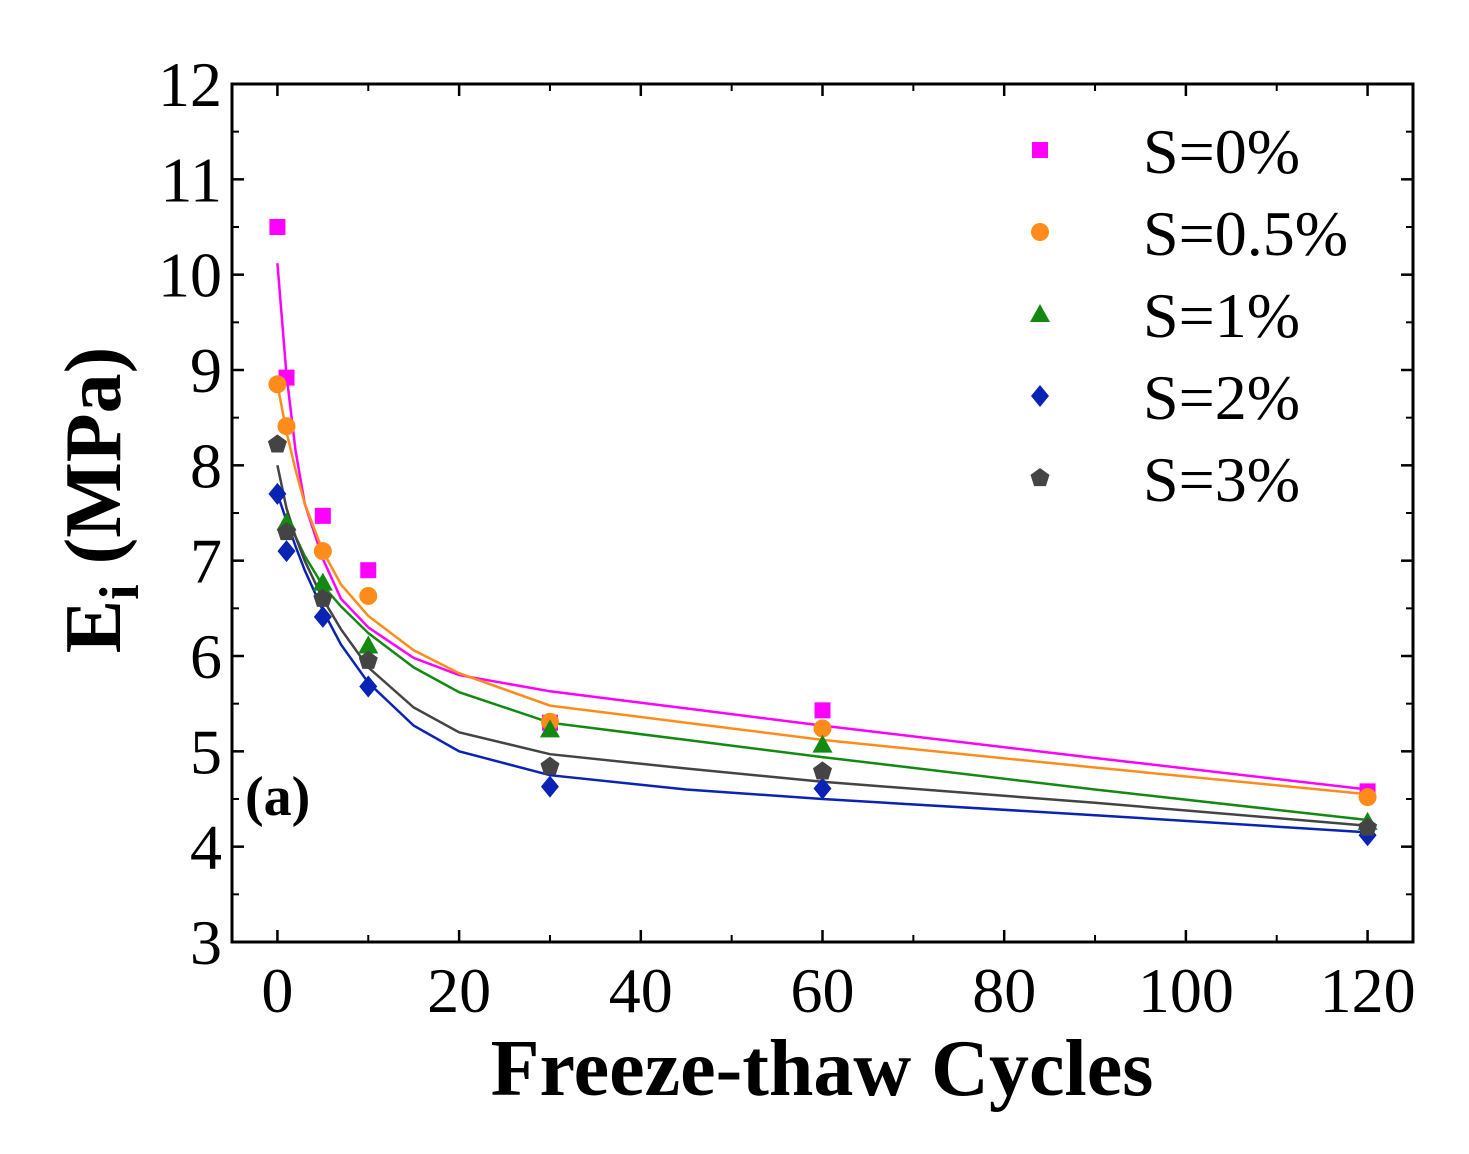 The height and width of the screenshot is (1154, 1469). Describe the element at coordinates (206, 656) in the screenshot. I see `y-tick-label: 6` at that location.